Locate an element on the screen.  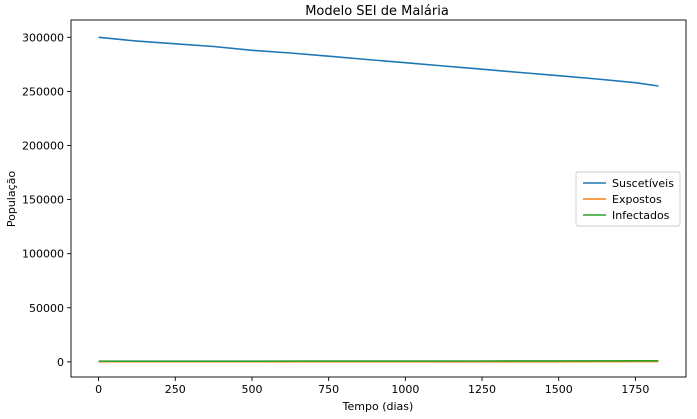
y-axis-label: População is located at coordinates (11, 199).